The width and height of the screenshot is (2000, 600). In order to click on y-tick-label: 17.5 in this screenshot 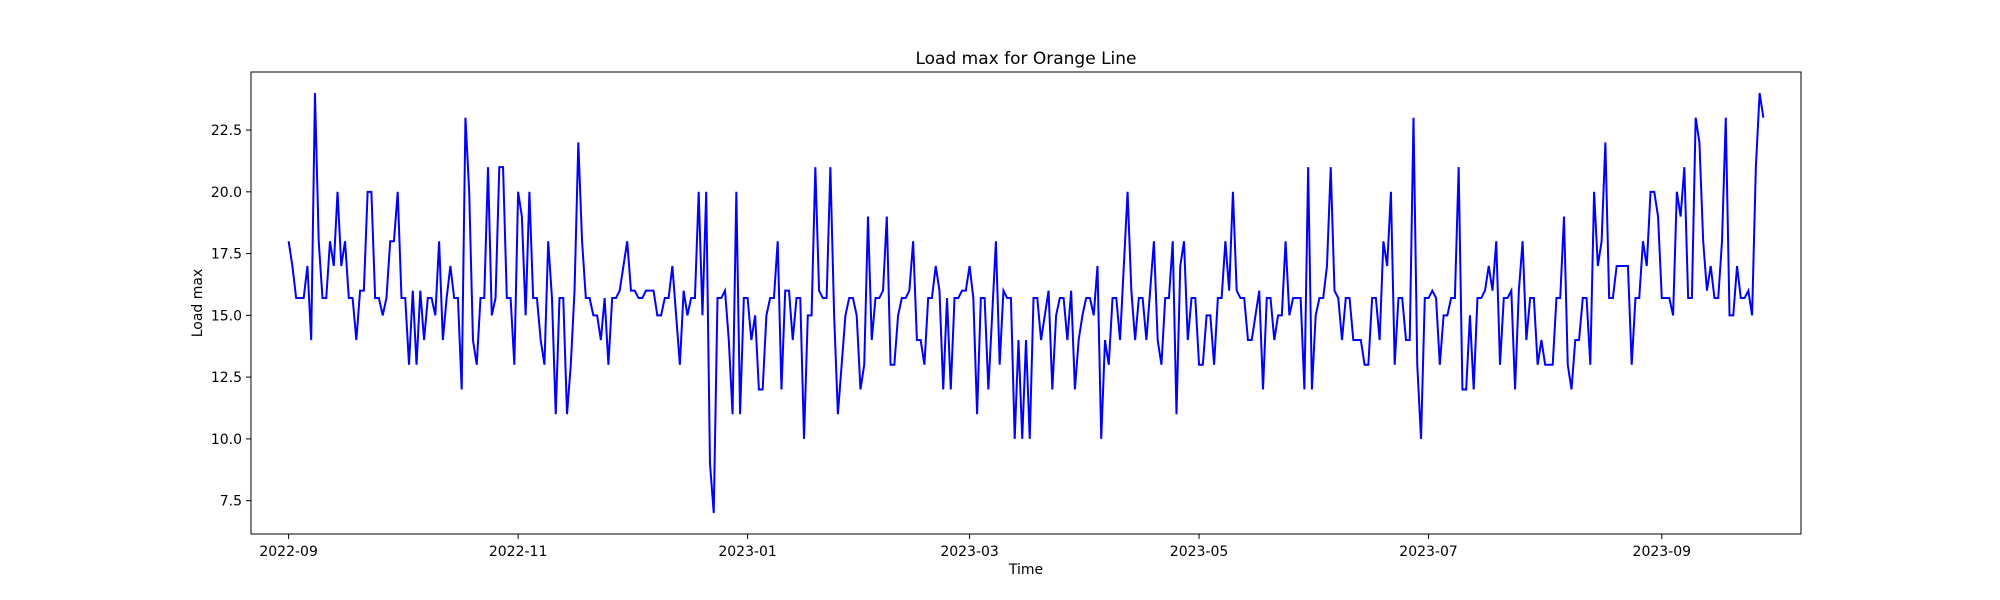, I will do `click(226, 255)`.